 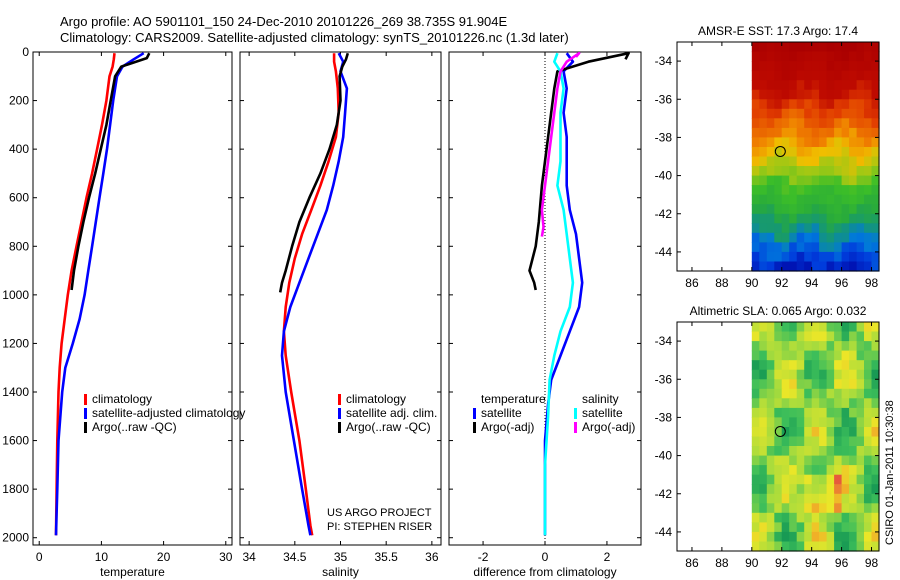 What do you see at coordinates (664, 456) in the screenshot?
I see `y-tick-label: -40` at bounding box center [664, 456].